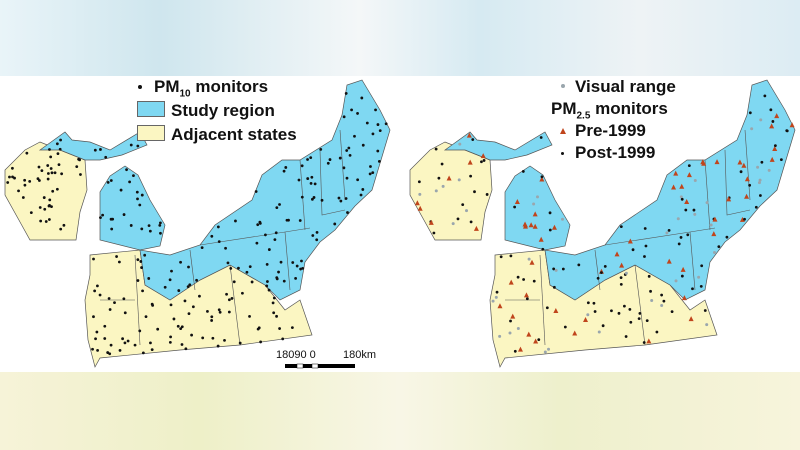 The height and width of the screenshot is (450, 800). I want to click on legend-label: PM, so click(564, 108).